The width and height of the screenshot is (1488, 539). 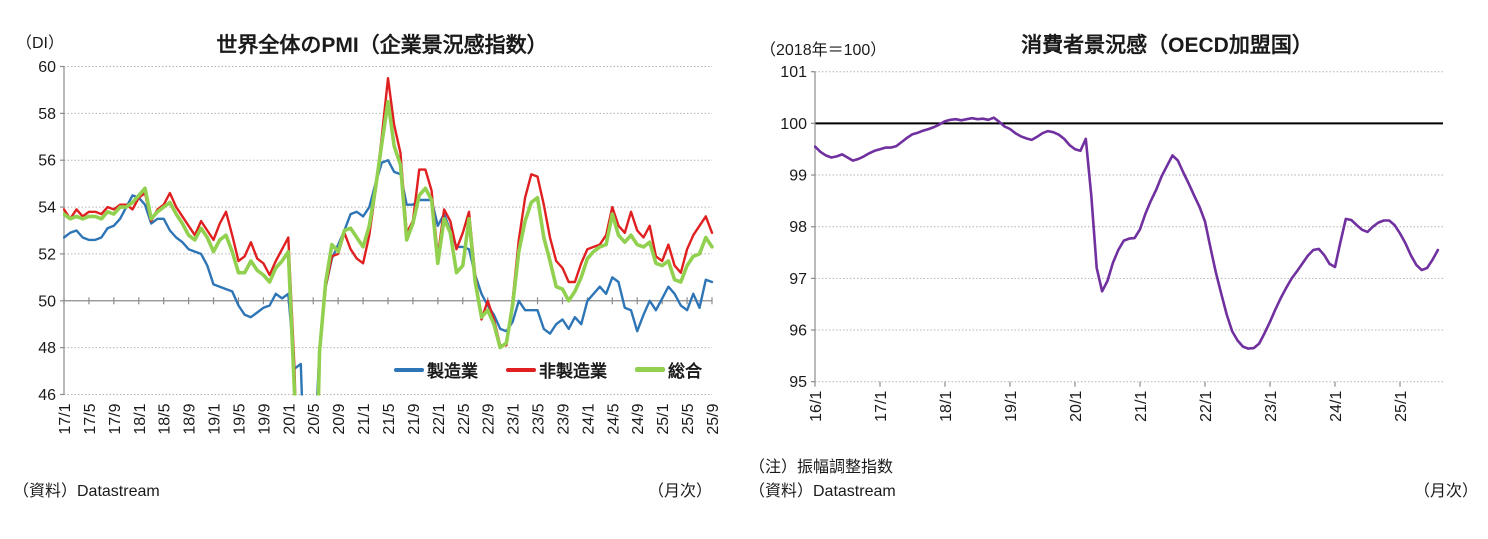 I want to click on y-tick-label: 98, so click(x=798, y=227).